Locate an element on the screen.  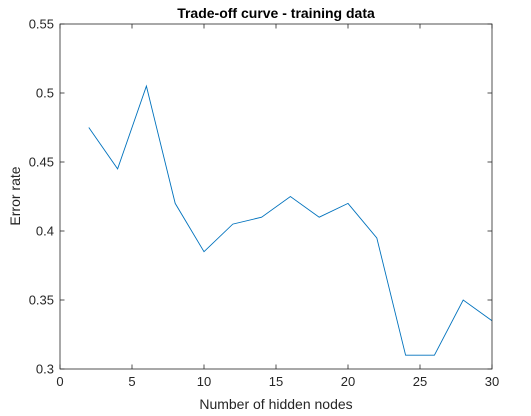
y-axis-label: Error rate is located at coordinates (15, 195).